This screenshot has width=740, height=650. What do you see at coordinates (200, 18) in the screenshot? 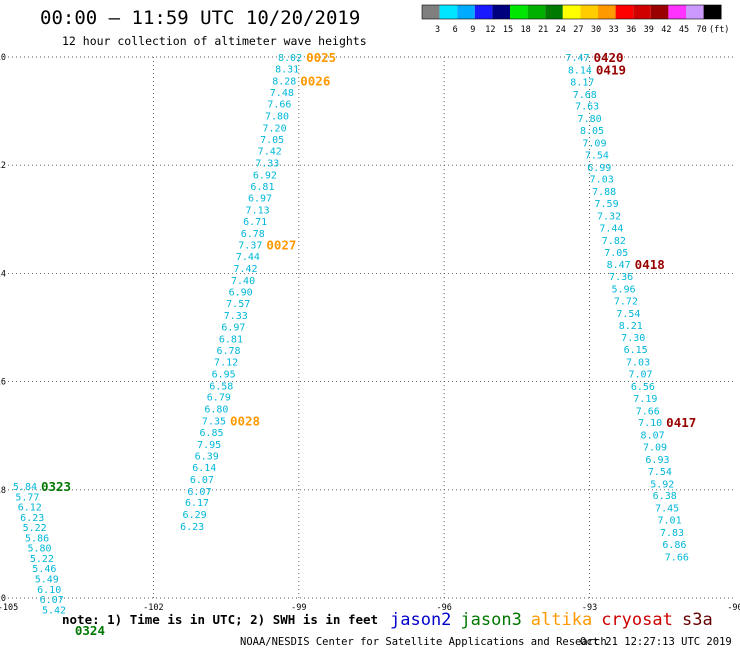
I see `chart-title: 00:00 – 11:59 UTC 10/20/2019` at bounding box center [200, 18].